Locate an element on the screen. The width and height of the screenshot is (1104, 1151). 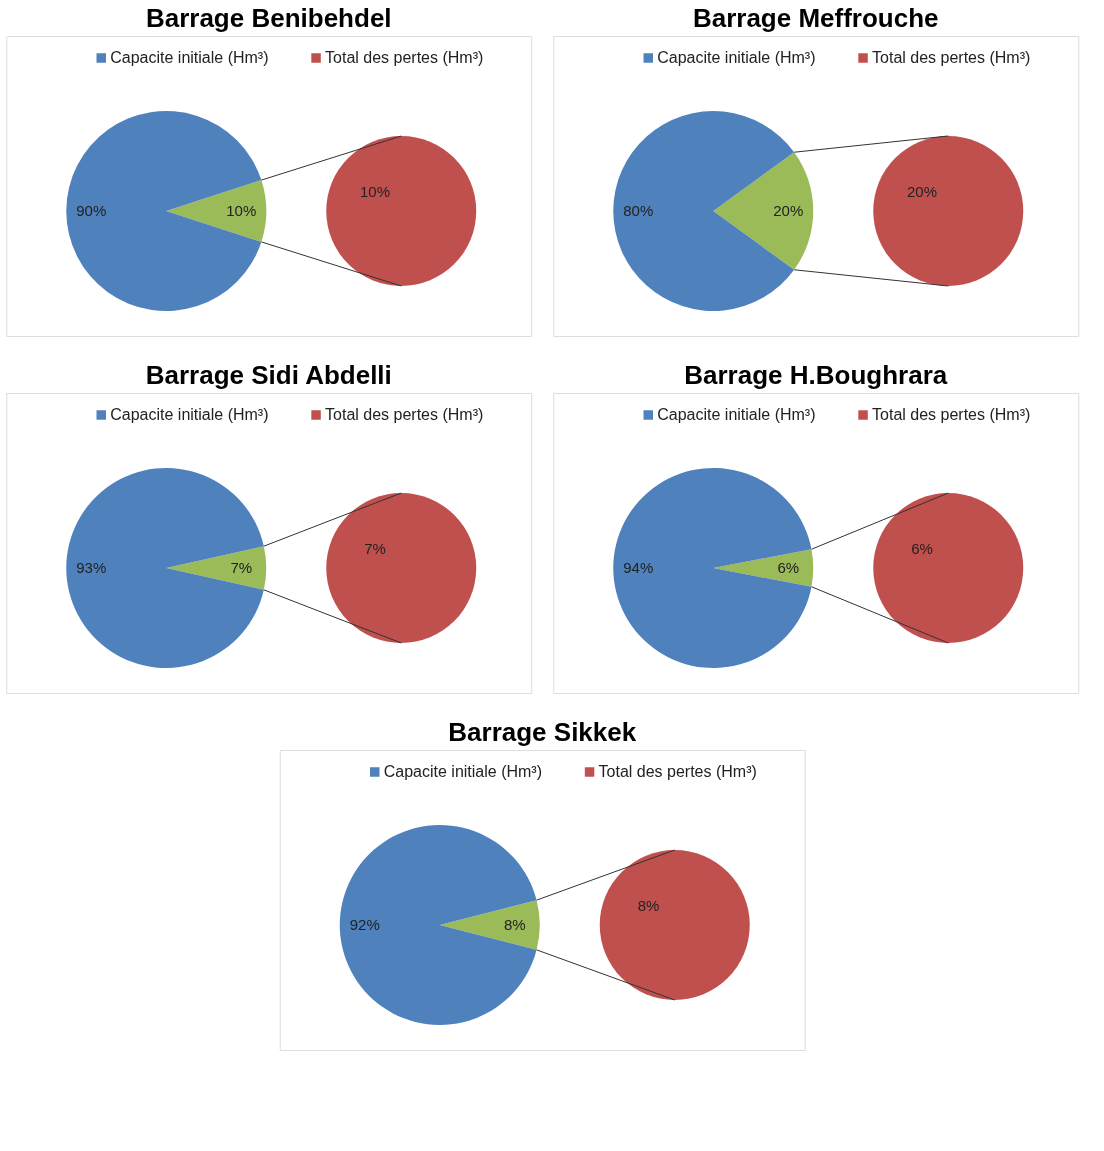
chart-title: Barrage H.Boughrara is located at coordinates (816, 375).